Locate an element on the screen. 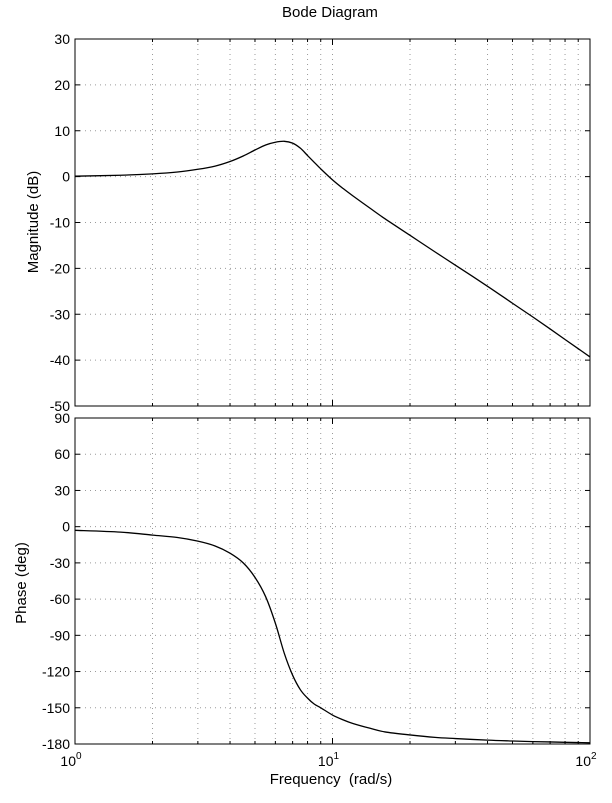  magnitude-y-tick-label: -10 is located at coordinates (60, 223).